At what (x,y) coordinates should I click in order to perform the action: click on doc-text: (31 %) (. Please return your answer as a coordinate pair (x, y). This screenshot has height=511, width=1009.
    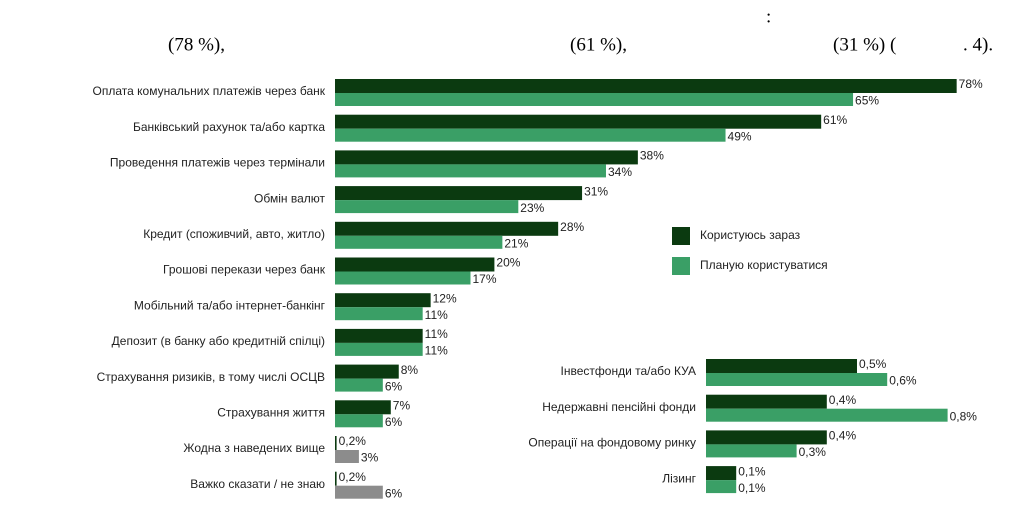
    Looking at the image, I should click on (864, 44).